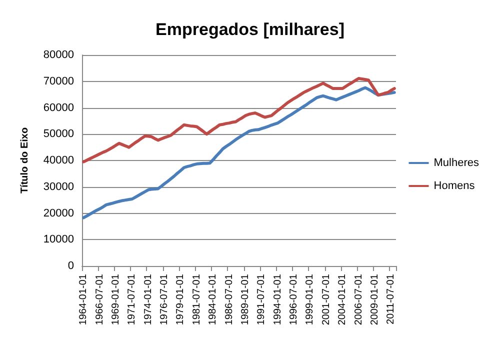 This screenshot has height=349, width=500. Describe the element at coordinates (100, 300) in the screenshot. I see `x-tick-label: 1966-07-01` at that location.